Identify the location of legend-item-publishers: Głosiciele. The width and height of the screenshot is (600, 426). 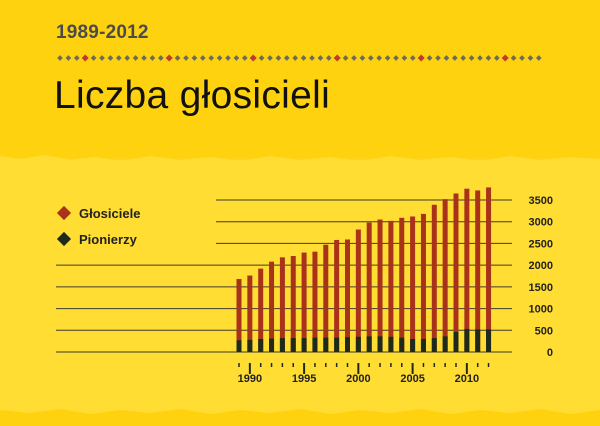
(98, 213).